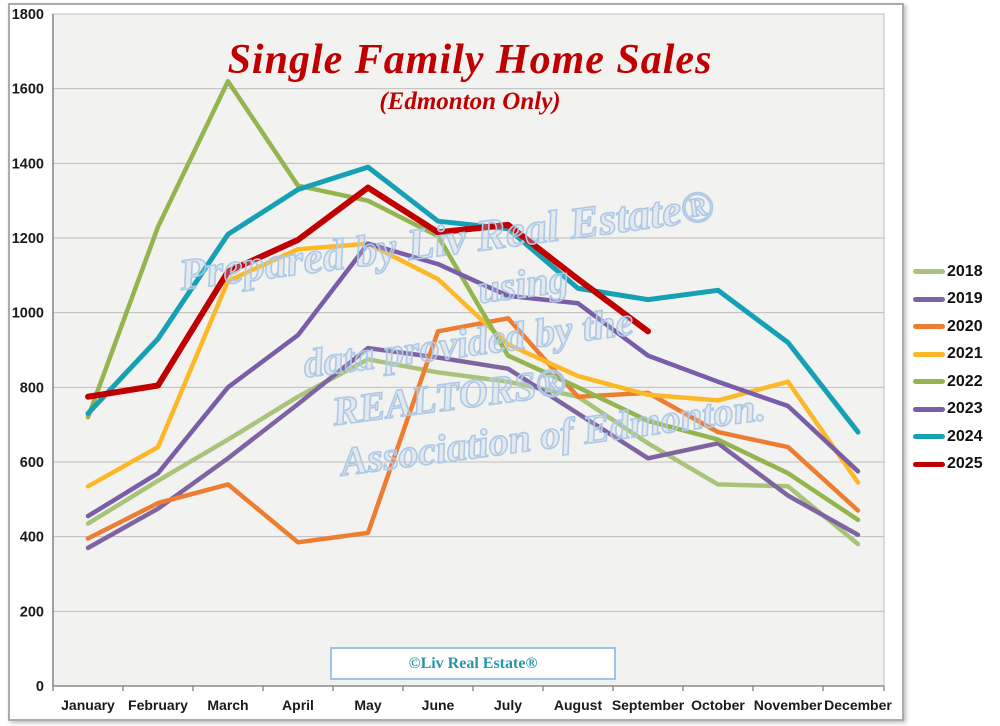 This screenshot has height=726, width=1000. I want to click on legend-swatch-2025, so click(929, 464).